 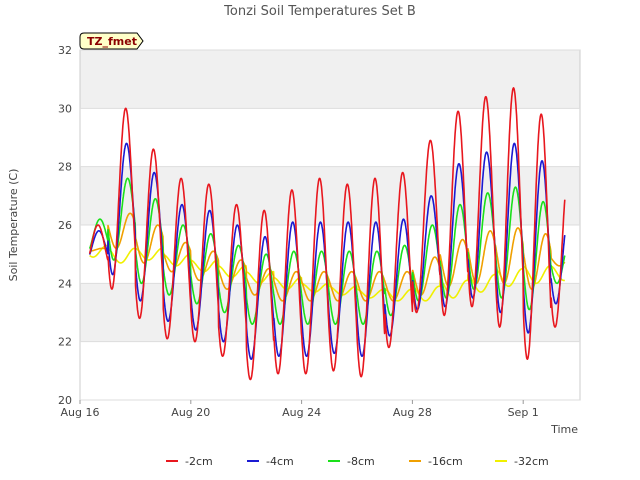 What do you see at coordinates (190, 412) in the screenshot?
I see `x-tick-label: Aug 20` at bounding box center [190, 412].